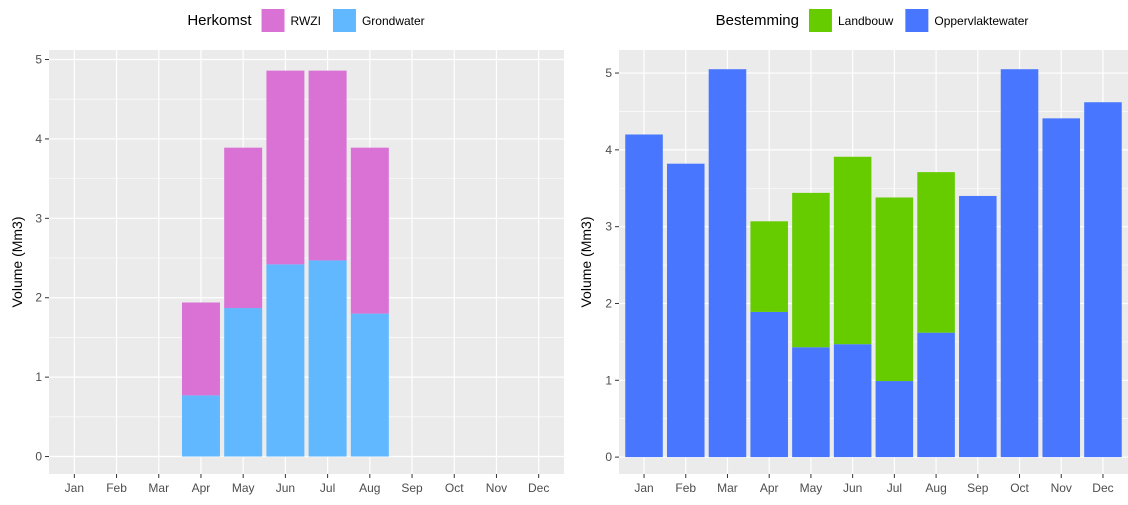 This screenshot has width=1128, height=505. What do you see at coordinates (894, 419) in the screenshot?
I see `bar-oppervlaktewater-jul` at bounding box center [894, 419].